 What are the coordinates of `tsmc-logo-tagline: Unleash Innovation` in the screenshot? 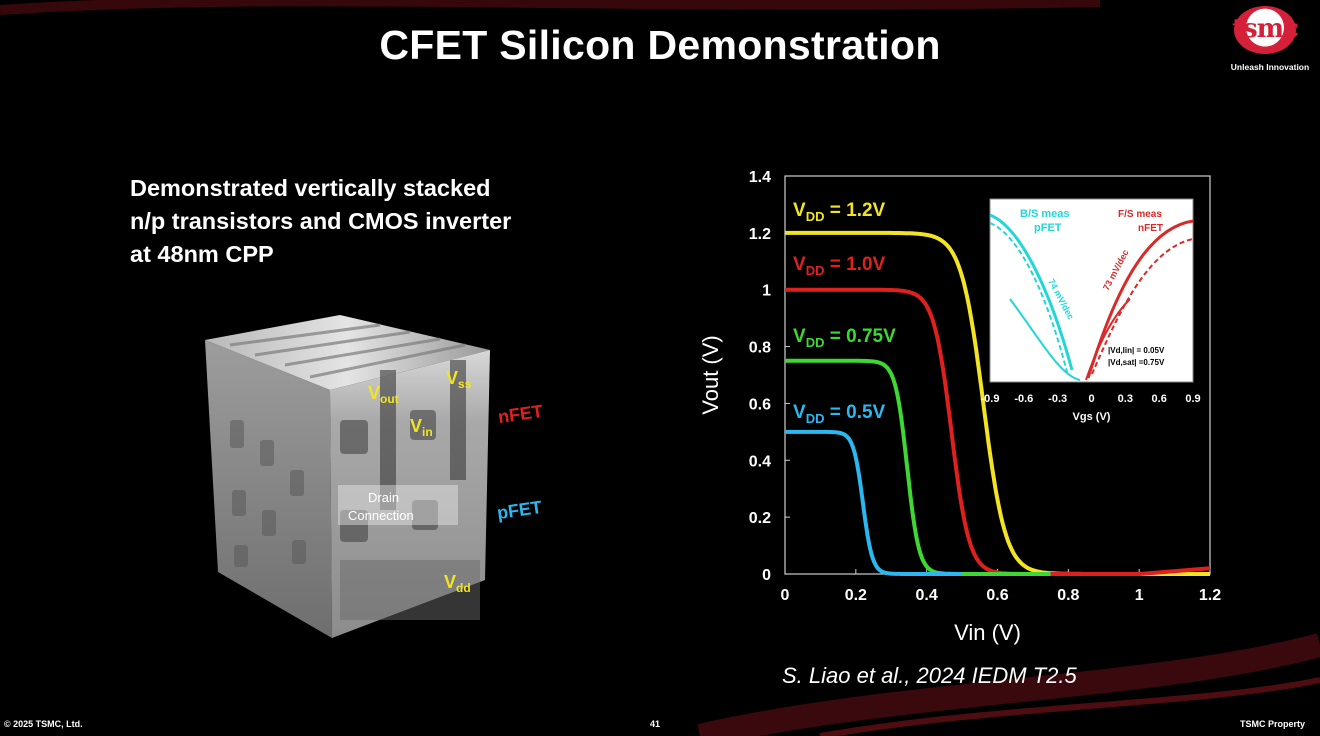 It's located at (1270, 67).